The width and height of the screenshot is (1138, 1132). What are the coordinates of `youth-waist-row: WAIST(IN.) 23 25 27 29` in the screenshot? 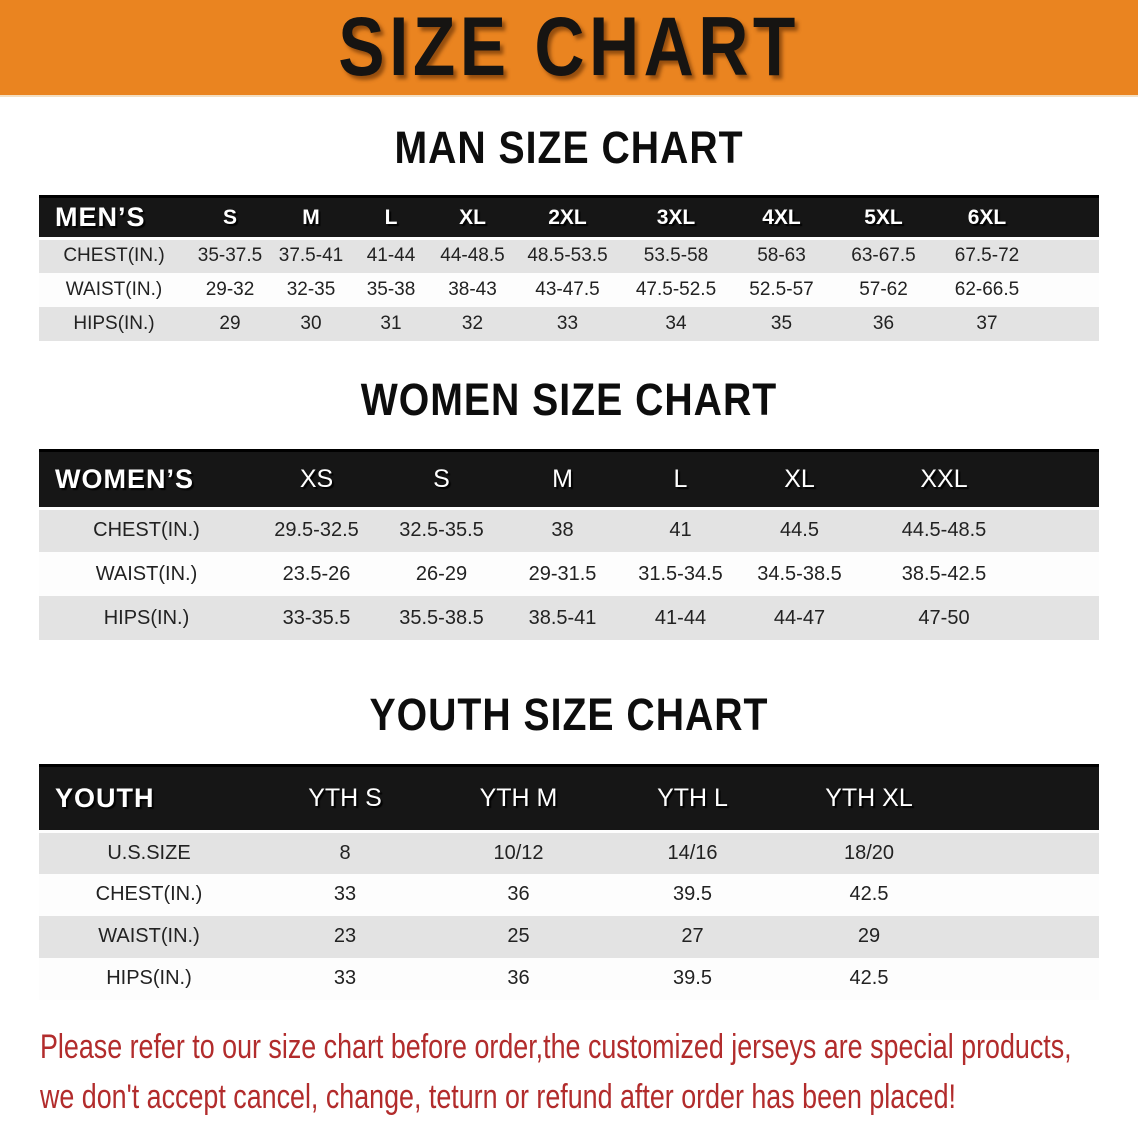 It's located at (569, 936).